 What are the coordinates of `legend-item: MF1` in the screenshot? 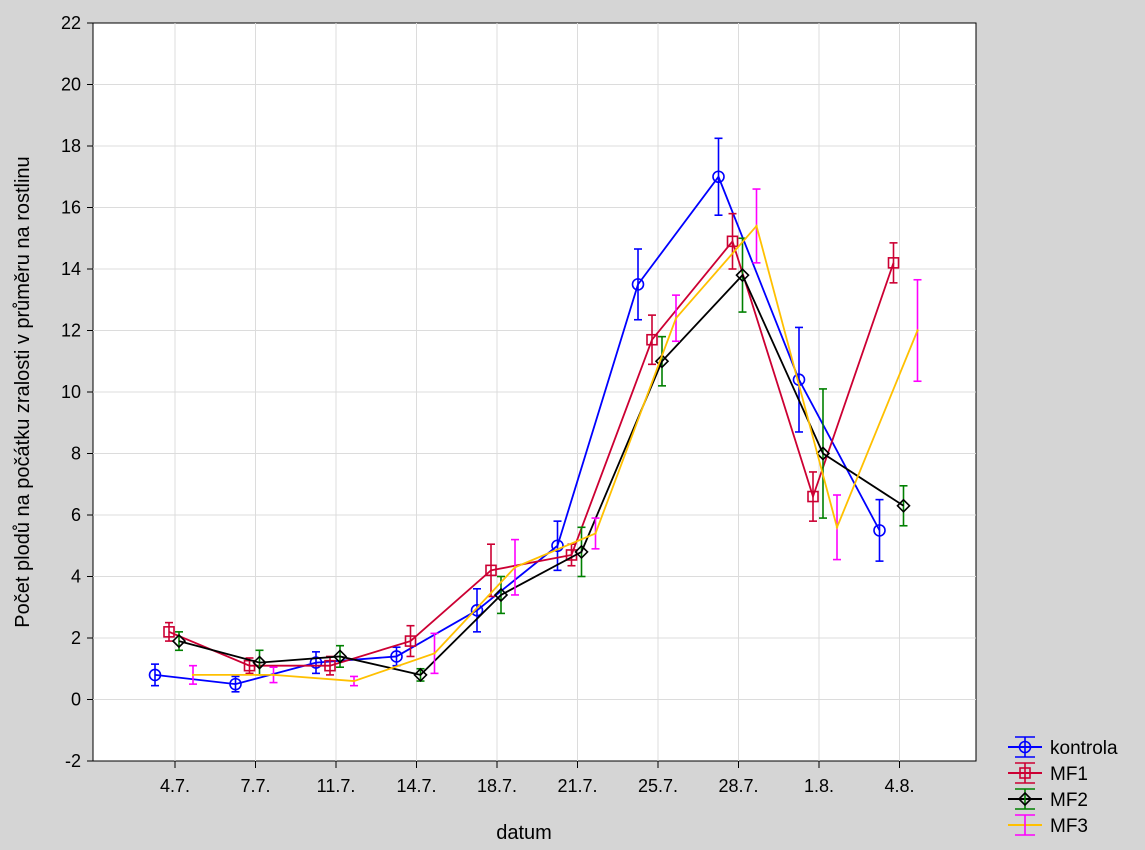 It's located at (1048, 773).